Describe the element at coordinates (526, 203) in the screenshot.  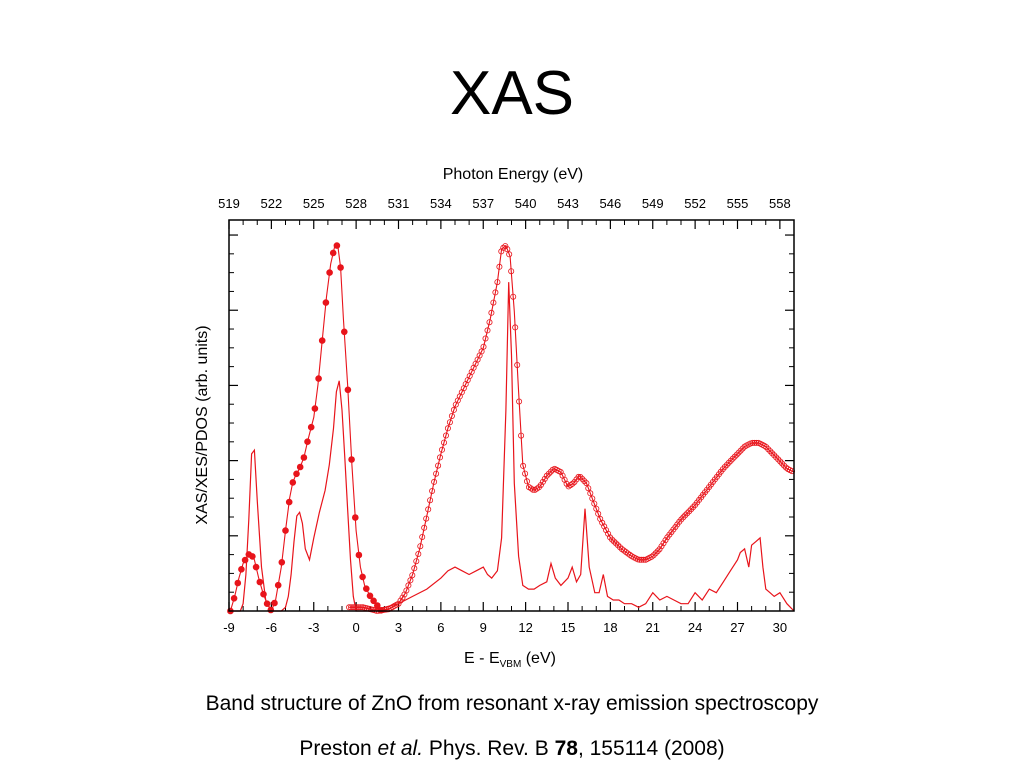
I see `top-tick-label: 540` at that location.